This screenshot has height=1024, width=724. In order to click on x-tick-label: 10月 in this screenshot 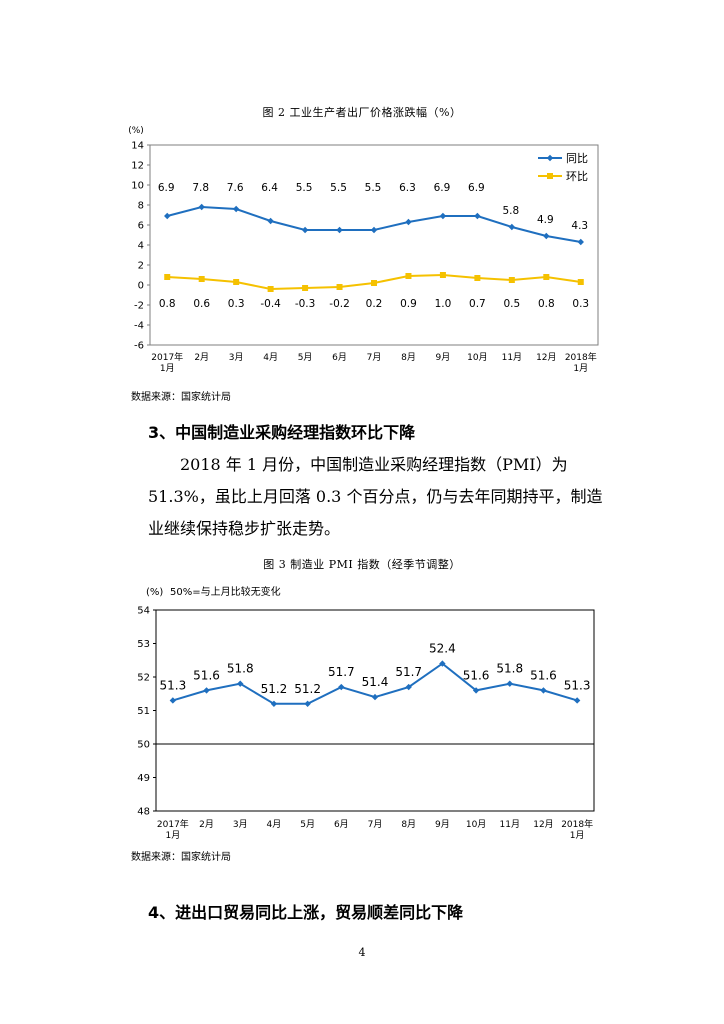, I will do `click(476, 824)`.